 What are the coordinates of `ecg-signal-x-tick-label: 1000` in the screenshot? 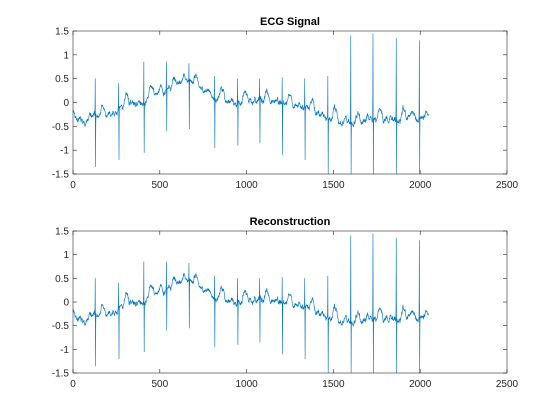 It's located at (246, 185).